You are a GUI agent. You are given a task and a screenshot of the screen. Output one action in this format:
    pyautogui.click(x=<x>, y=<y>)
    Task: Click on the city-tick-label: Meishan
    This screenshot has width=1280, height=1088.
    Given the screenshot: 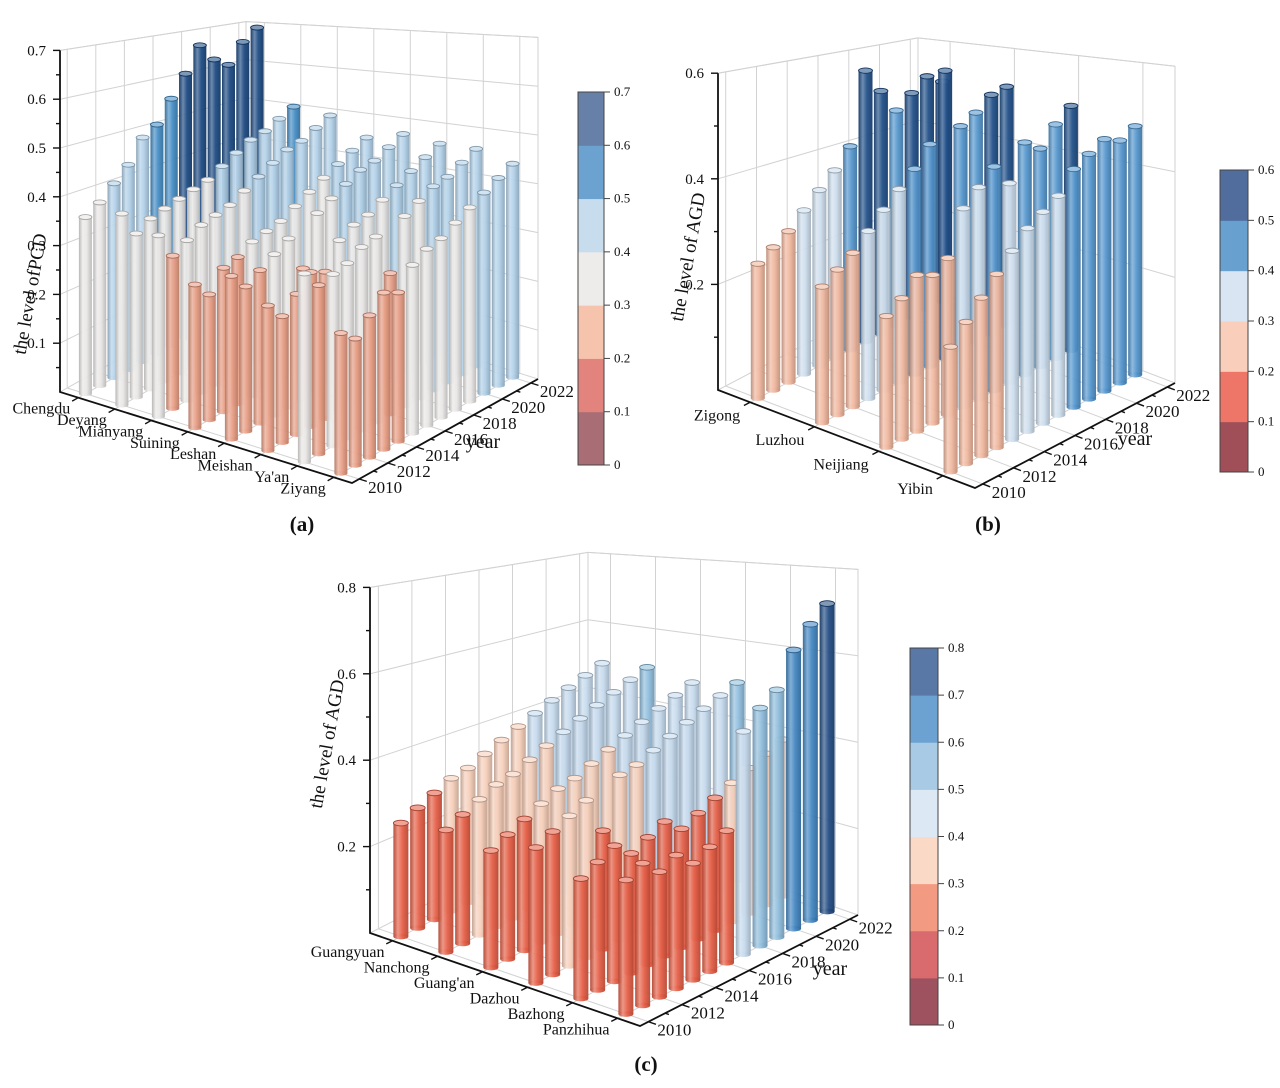 What is the action you would take?
    pyautogui.click(x=225, y=466)
    